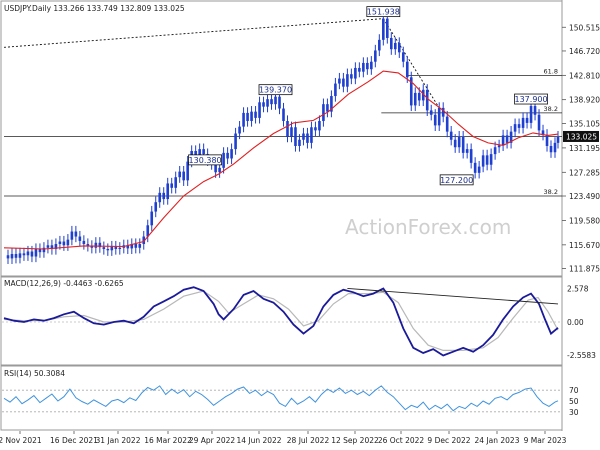 The image size is (600, 450). I want to click on macd-tick-label: -2.5583, so click(581, 355).